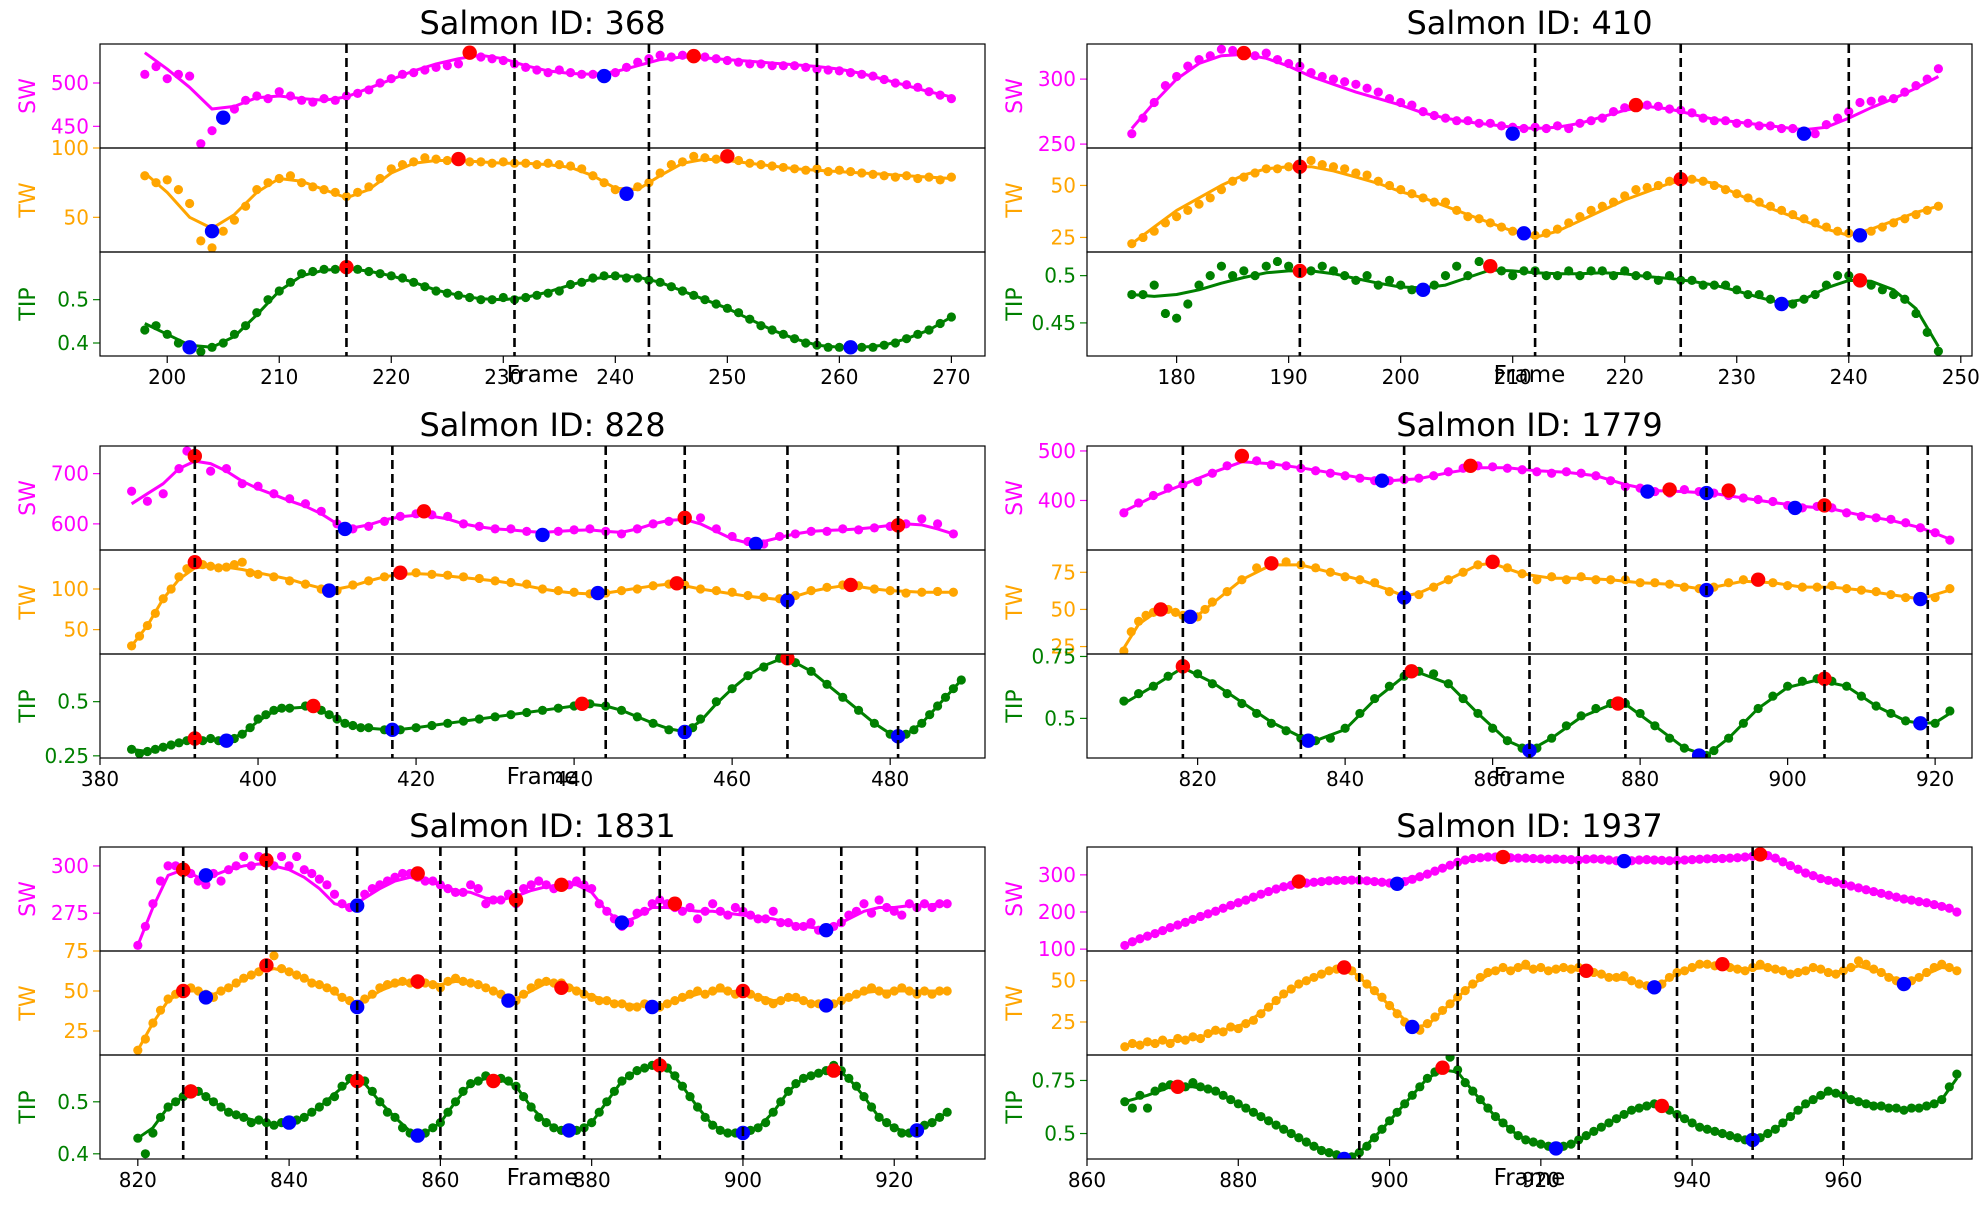  I want to click on y-axis-label: TIP, so click(1015, 1107).